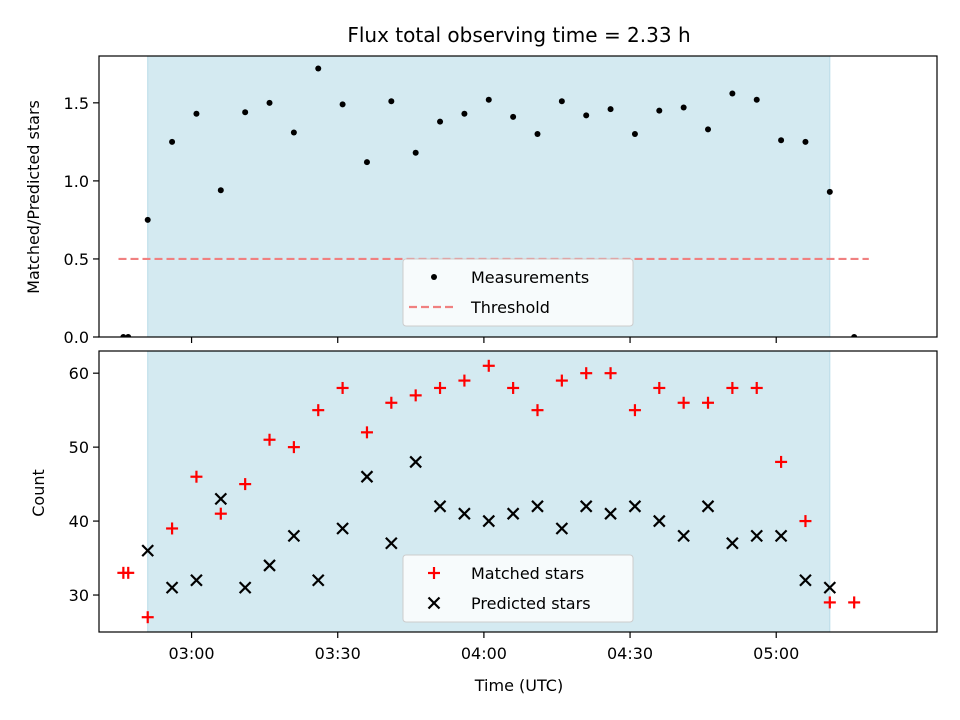 The width and height of the screenshot is (960, 720). Describe the element at coordinates (338, 653) in the screenshot. I see `x-tick-label: 03:30` at that location.